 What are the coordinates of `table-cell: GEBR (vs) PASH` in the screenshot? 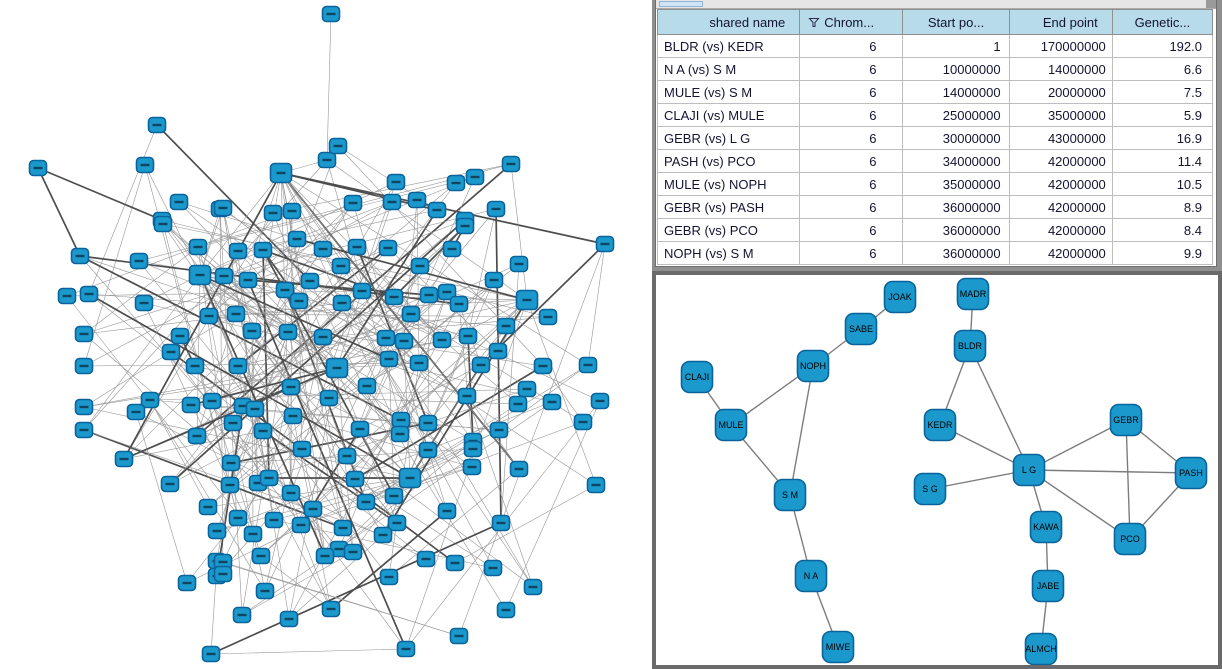 It's located at (728, 207).